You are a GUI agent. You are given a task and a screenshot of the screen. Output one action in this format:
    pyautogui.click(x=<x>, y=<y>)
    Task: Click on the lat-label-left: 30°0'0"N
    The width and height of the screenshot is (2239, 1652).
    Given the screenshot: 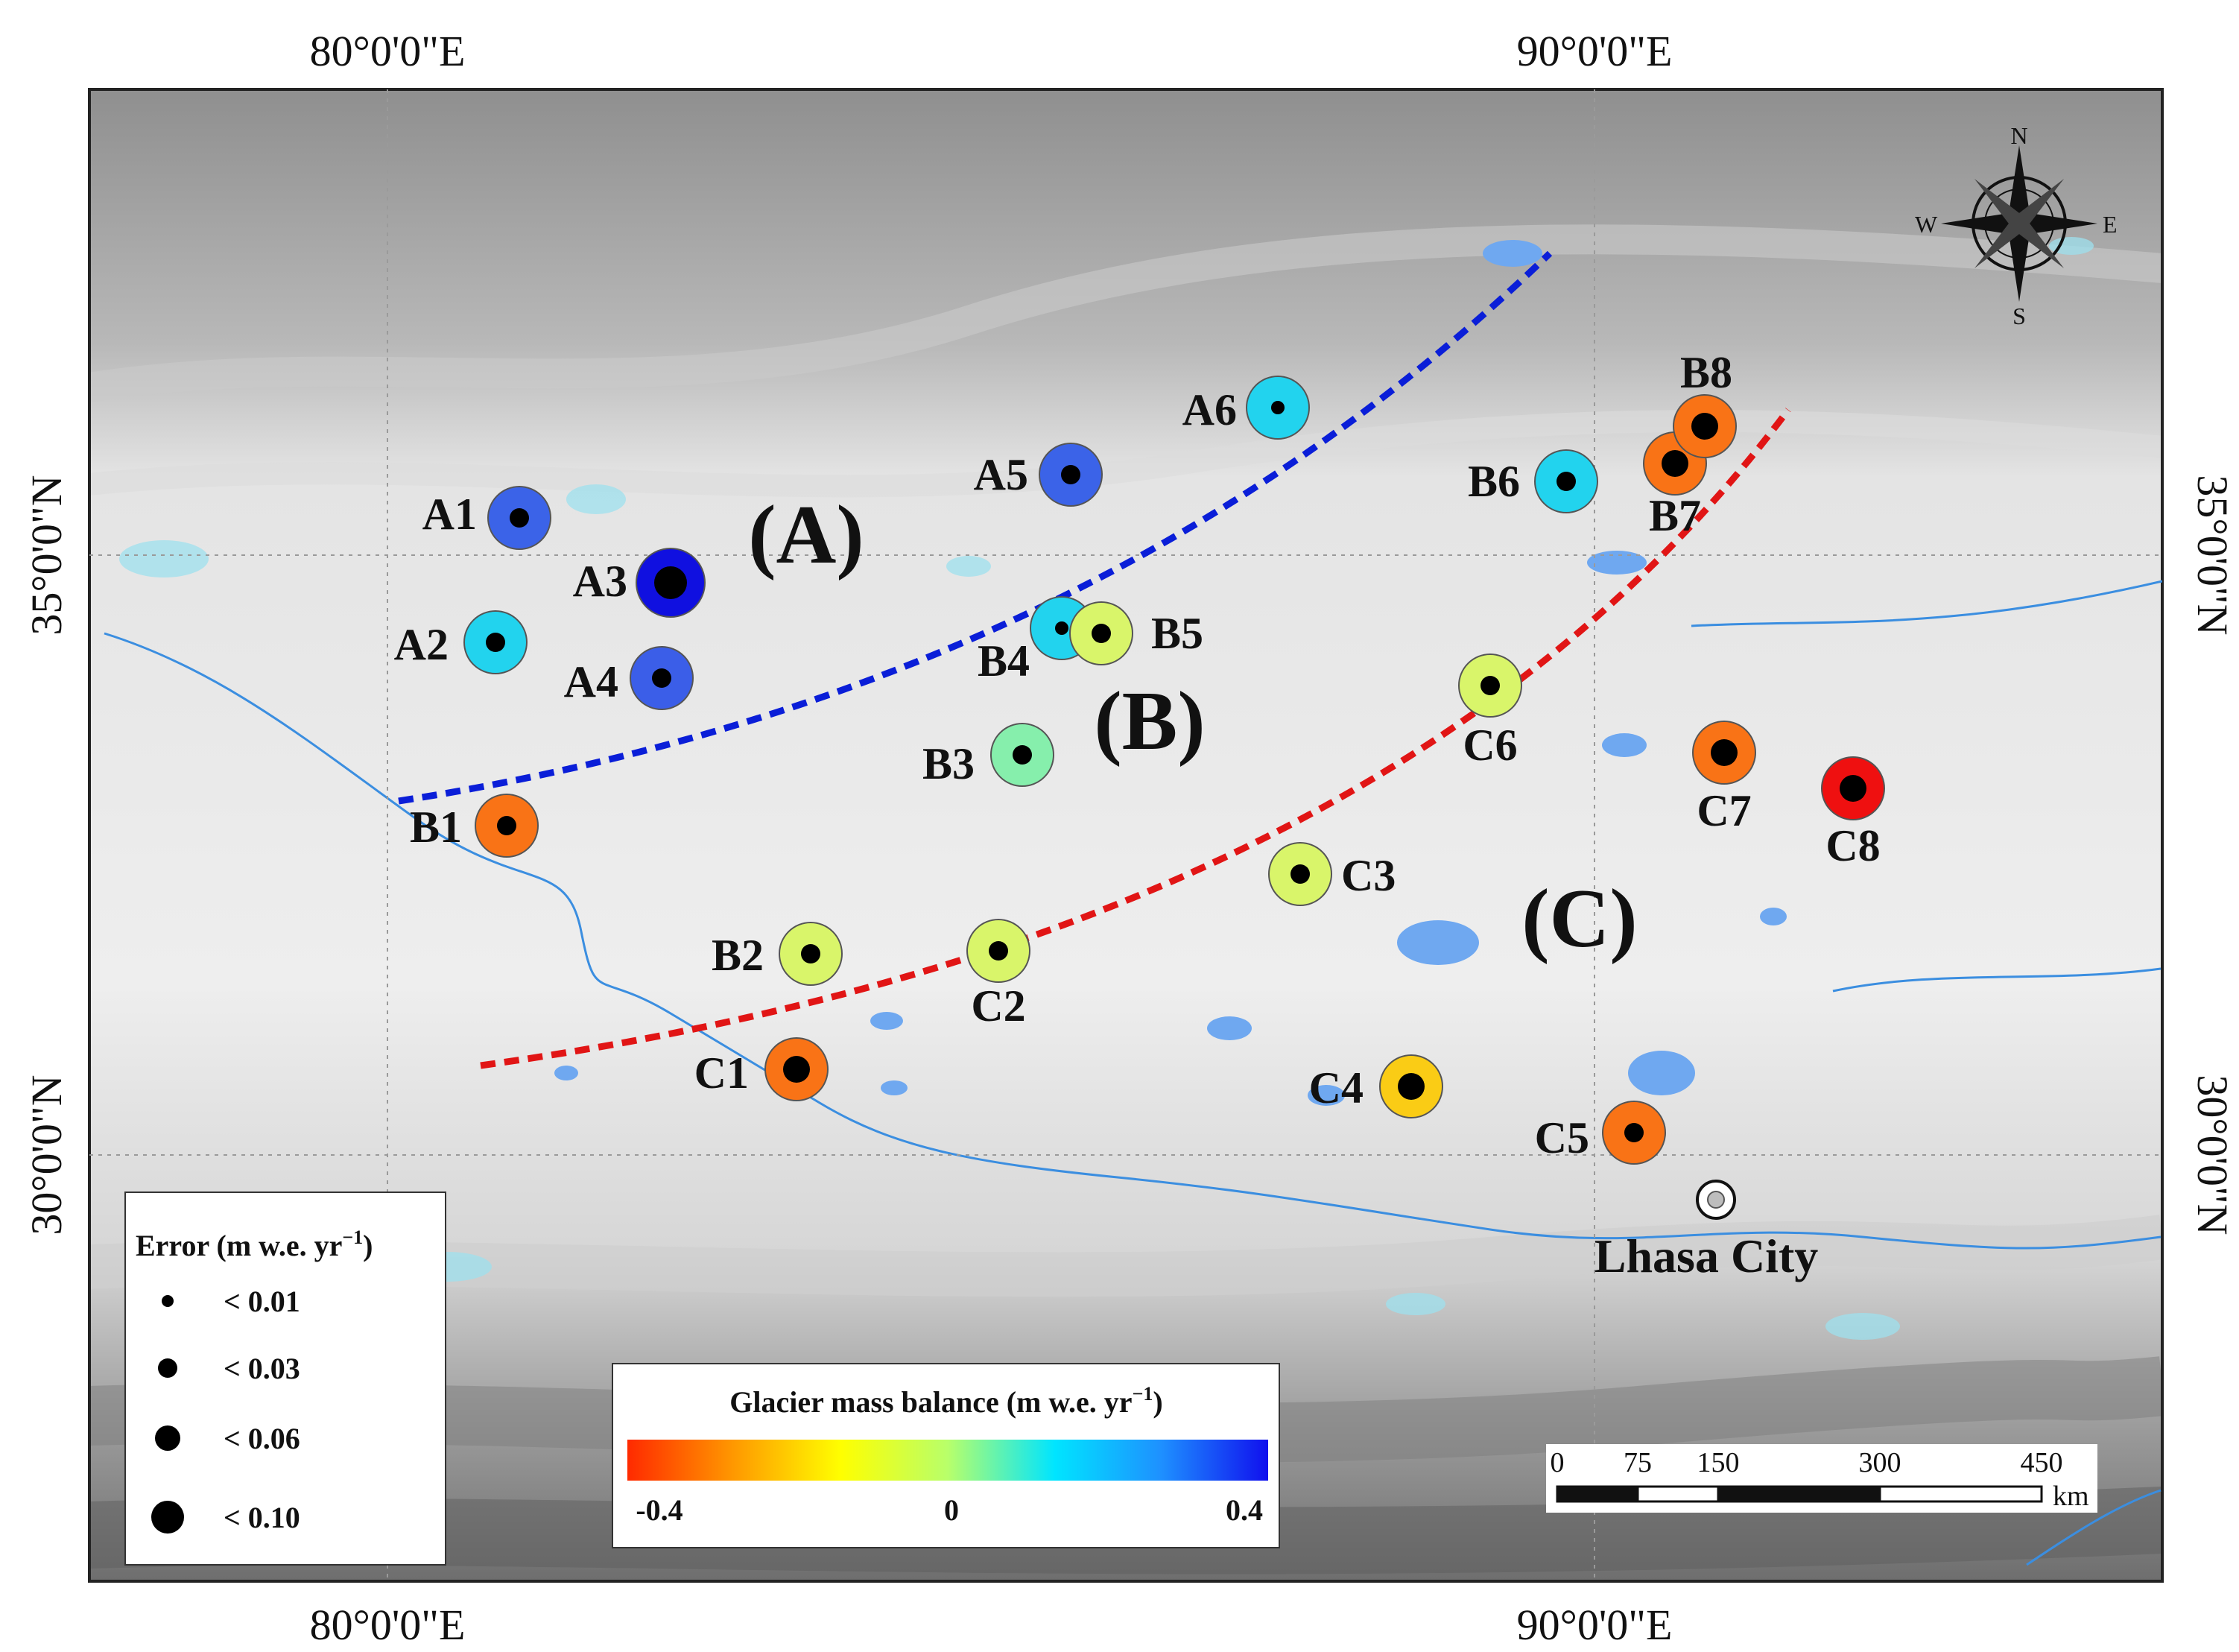 What is the action you would take?
    pyautogui.click(x=46, y=1155)
    